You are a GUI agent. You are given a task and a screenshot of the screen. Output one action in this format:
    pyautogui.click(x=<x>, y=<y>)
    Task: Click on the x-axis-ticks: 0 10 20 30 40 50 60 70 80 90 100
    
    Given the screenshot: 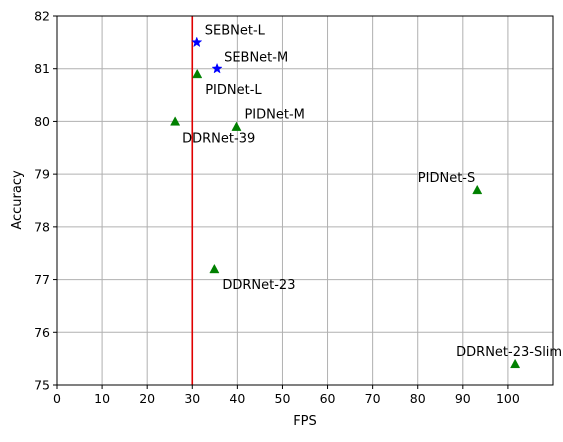 What is the action you would take?
    pyautogui.click(x=286, y=395)
    